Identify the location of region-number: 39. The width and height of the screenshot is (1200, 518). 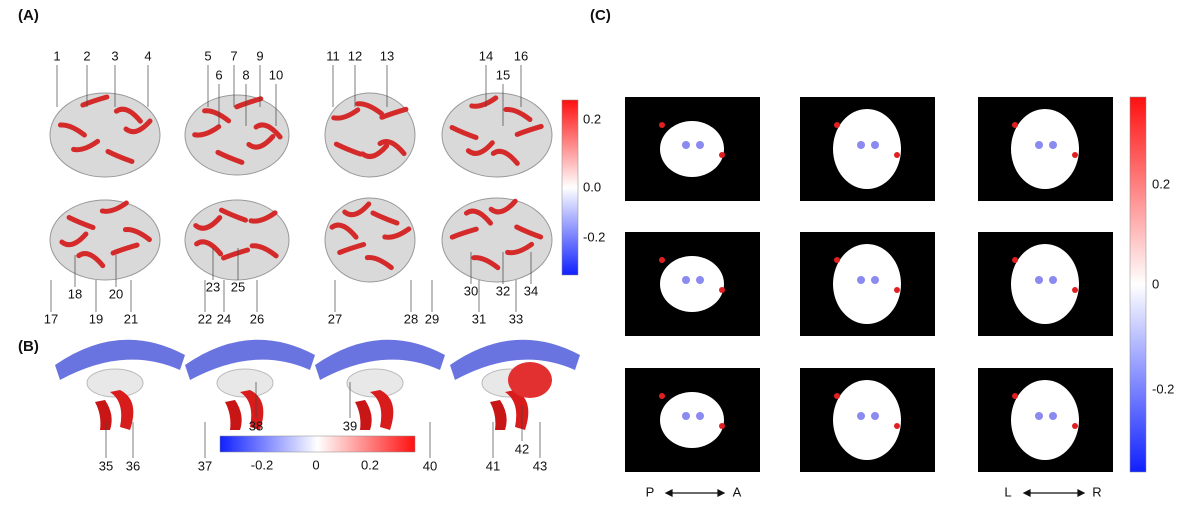
(350, 425).